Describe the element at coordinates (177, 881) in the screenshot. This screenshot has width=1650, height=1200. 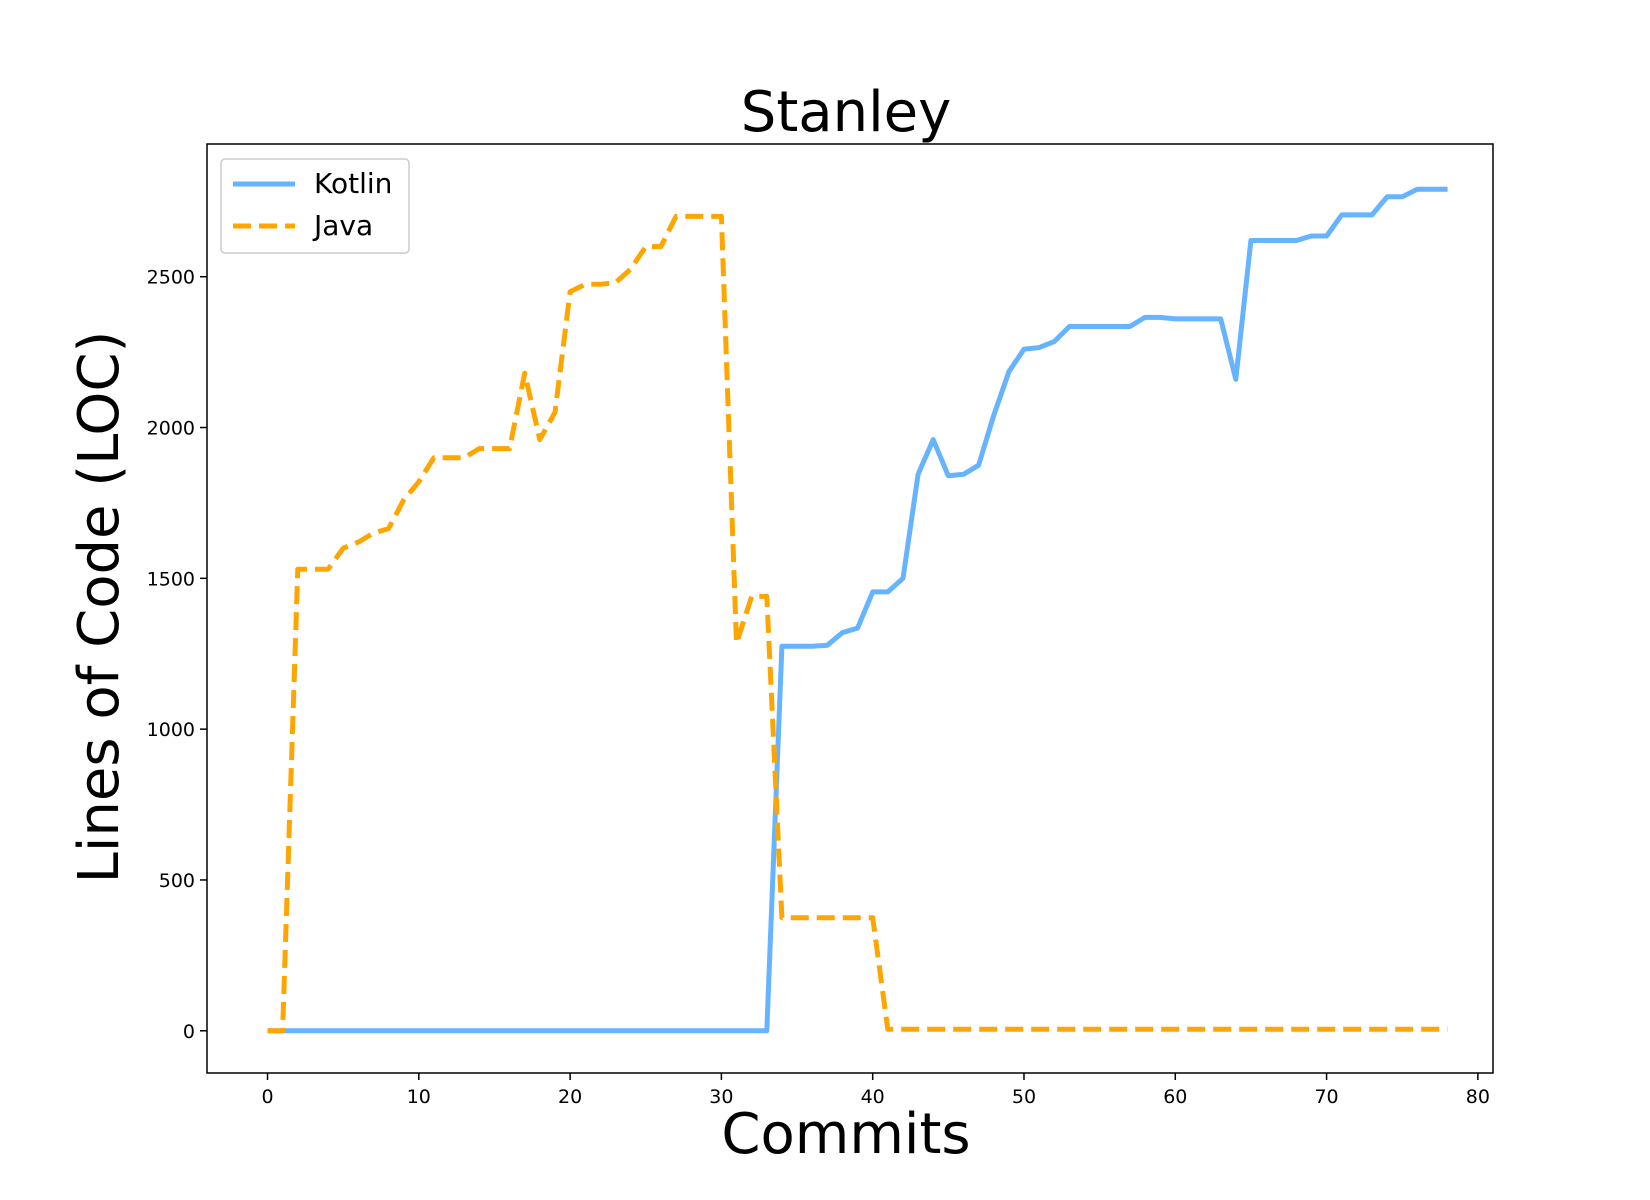
I see `y-tick-label: 500` at that location.